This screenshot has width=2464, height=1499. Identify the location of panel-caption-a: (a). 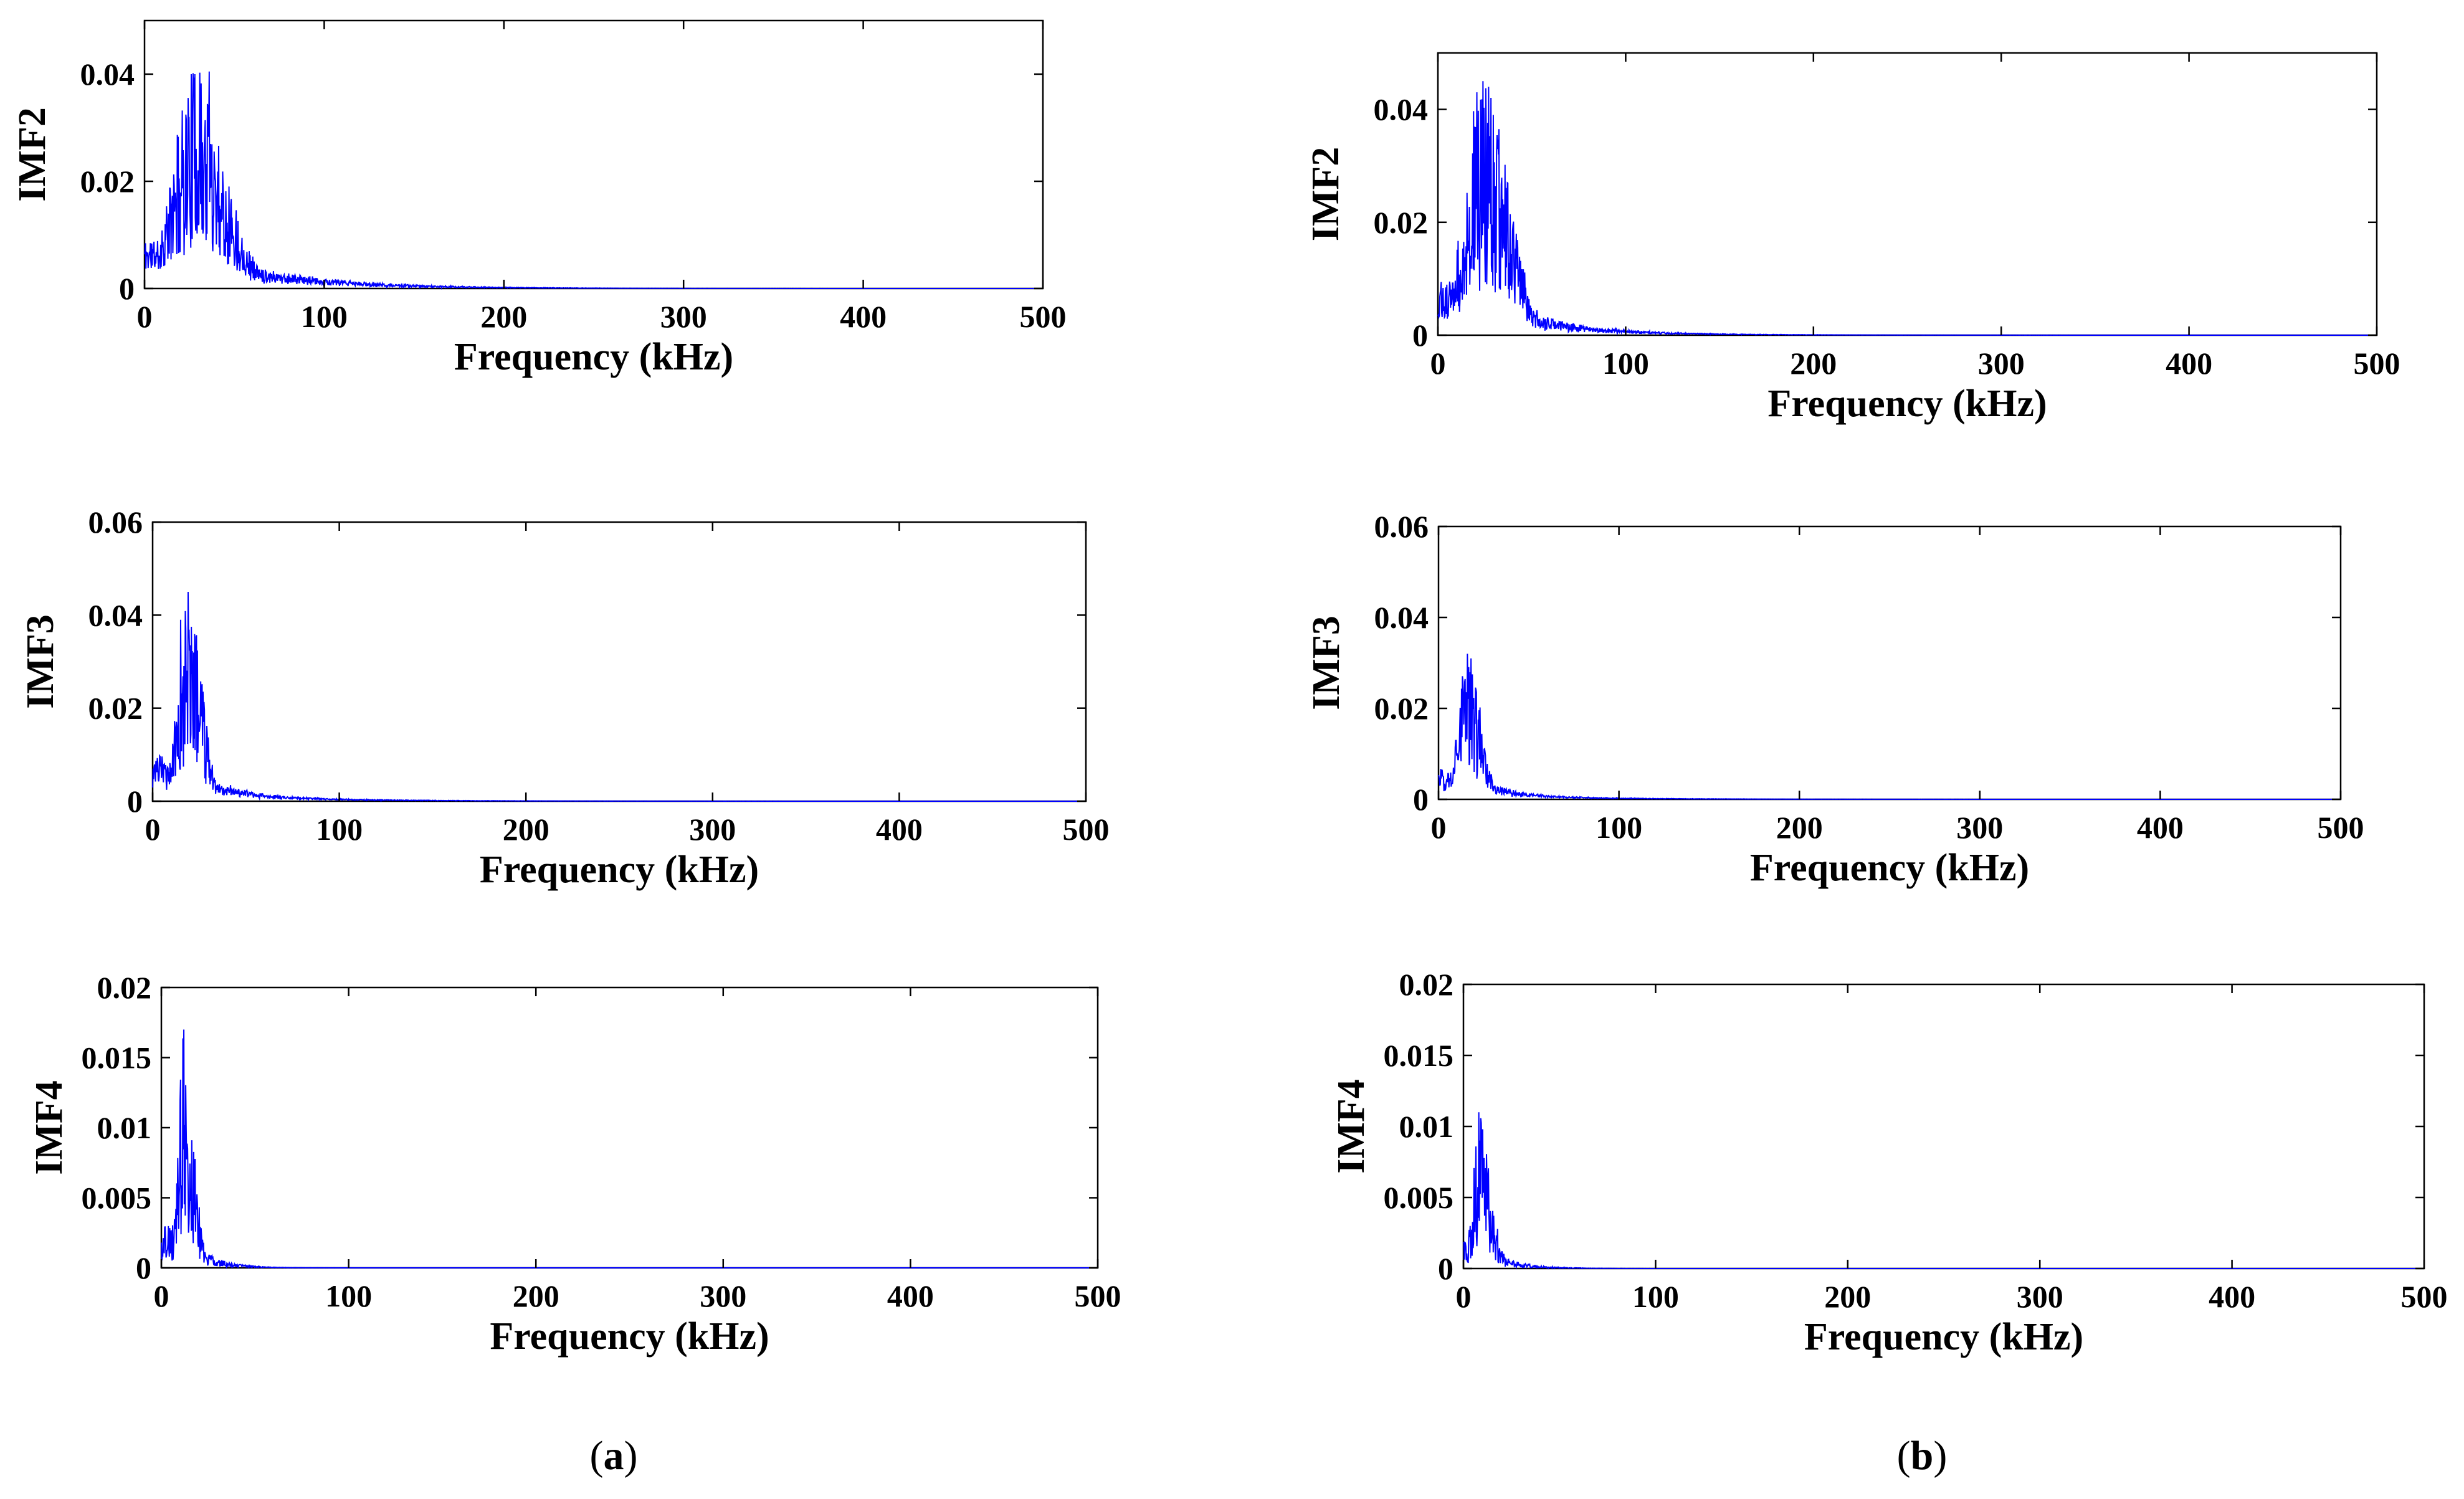
(614, 1455).